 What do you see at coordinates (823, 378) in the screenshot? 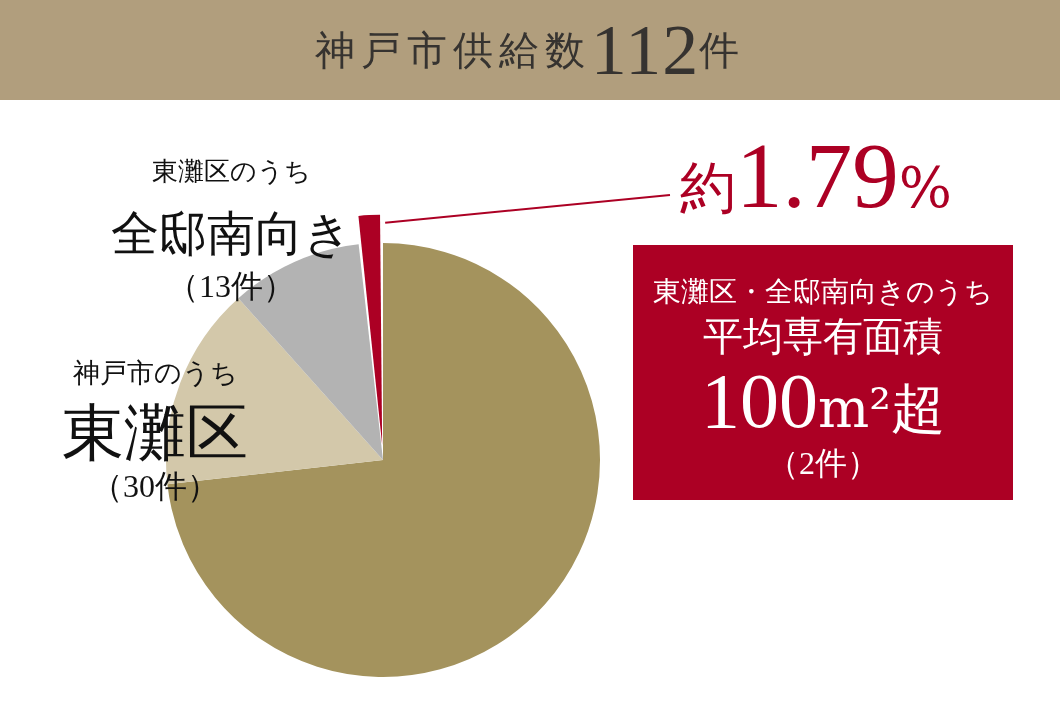
I see `text: 東灘区・全邸南向きのうち平均専有面積100m²超（2件）` at bounding box center [823, 378].